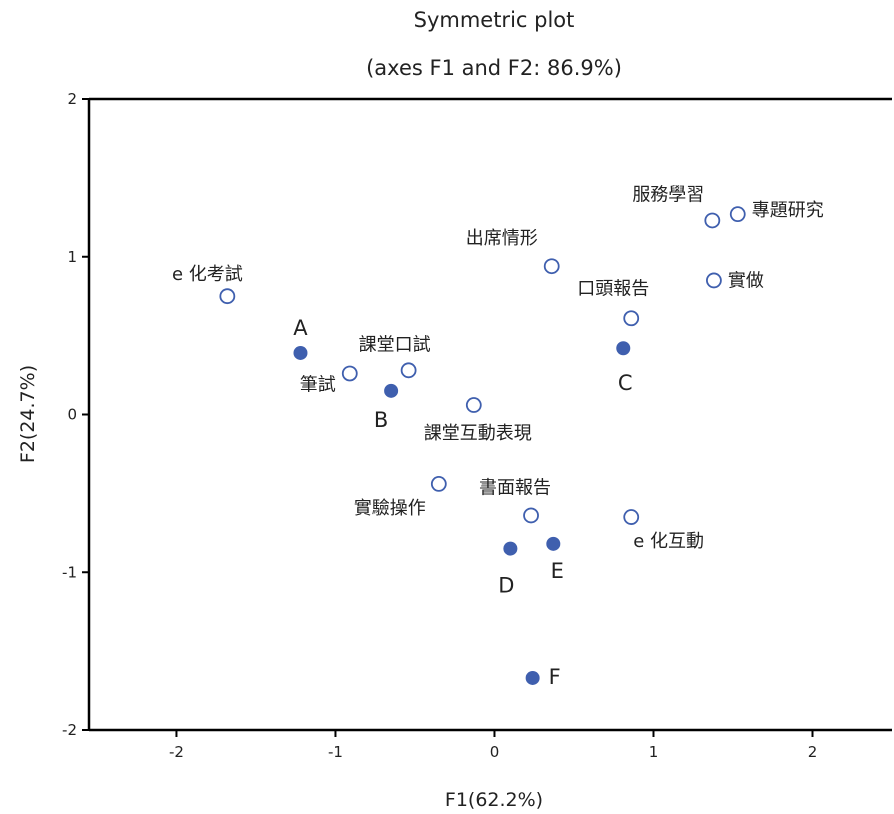 The height and width of the screenshot is (814, 894). I want to click on point-label: D, so click(506, 586).